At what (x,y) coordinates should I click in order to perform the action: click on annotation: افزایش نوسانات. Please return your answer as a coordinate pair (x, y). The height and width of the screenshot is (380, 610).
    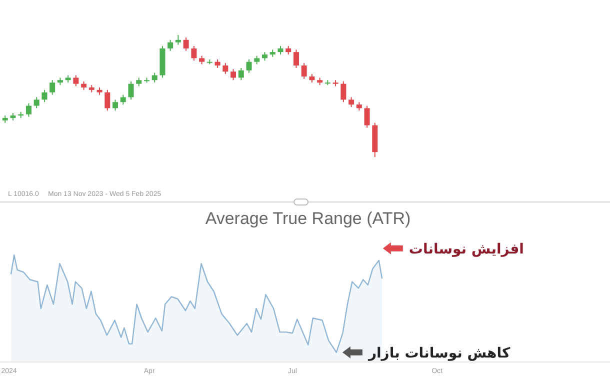
    Looking at the image, I should click on (466, 249).